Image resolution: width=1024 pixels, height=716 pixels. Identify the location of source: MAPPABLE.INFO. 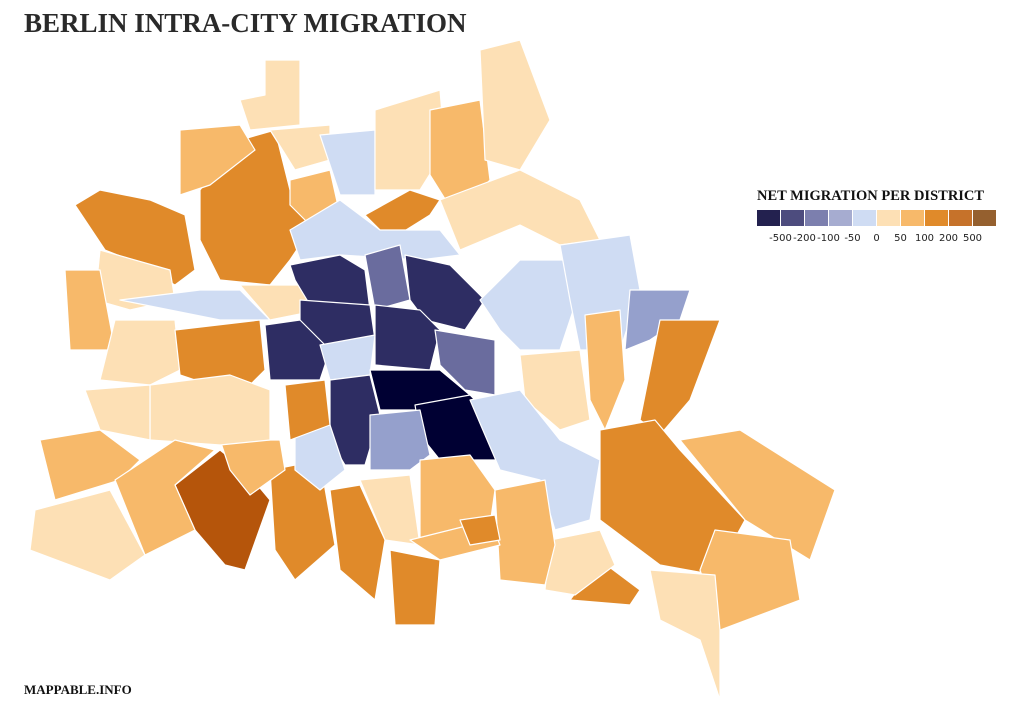
(78, 689).